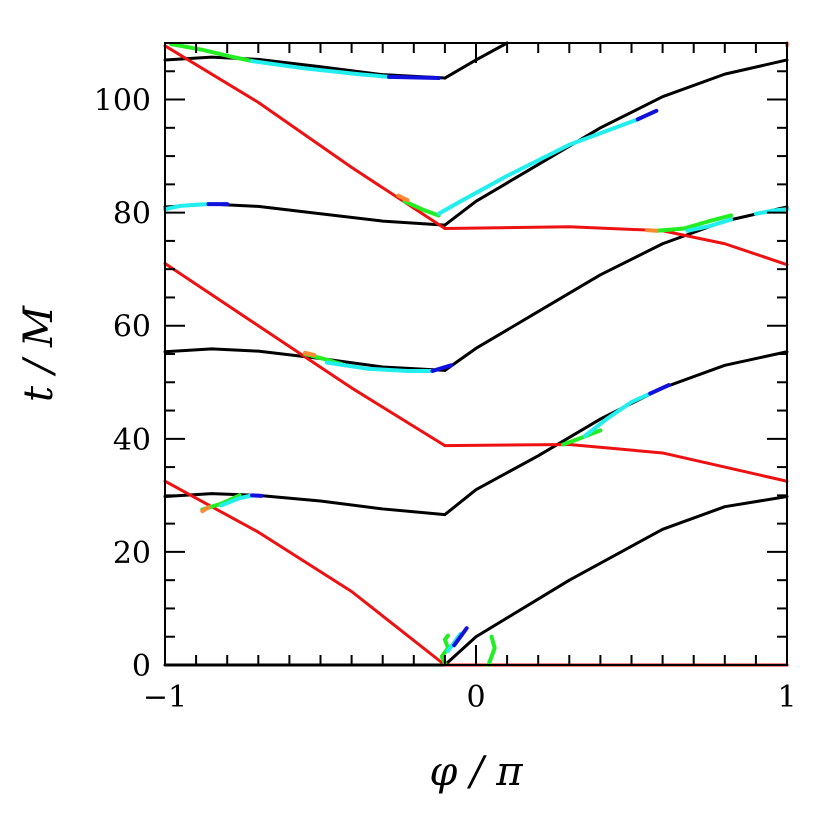  Describe the element at coordinates (132, 553) in the screenshot. I see `y-tick-label-1: 20` at that location.